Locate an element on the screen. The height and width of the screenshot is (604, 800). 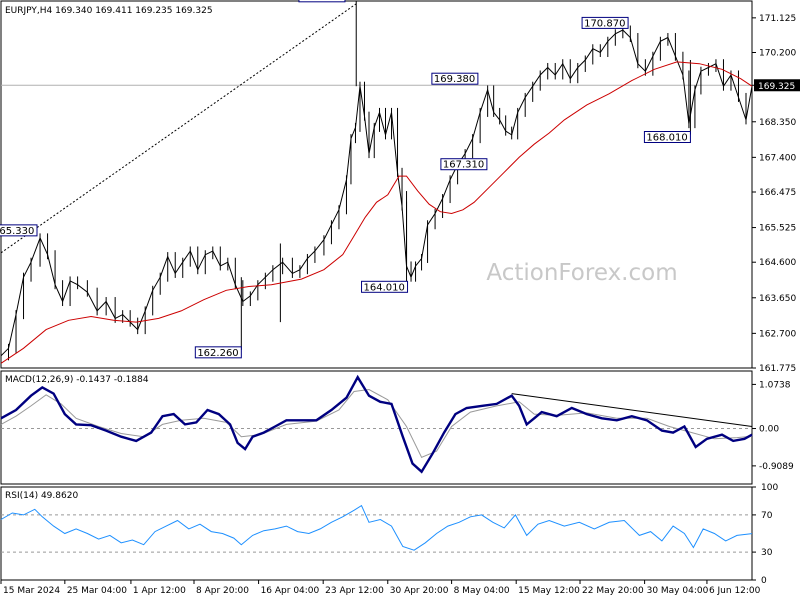
x-axis-label: 16 Apr 04:00 is located at coordinates (290, 591).